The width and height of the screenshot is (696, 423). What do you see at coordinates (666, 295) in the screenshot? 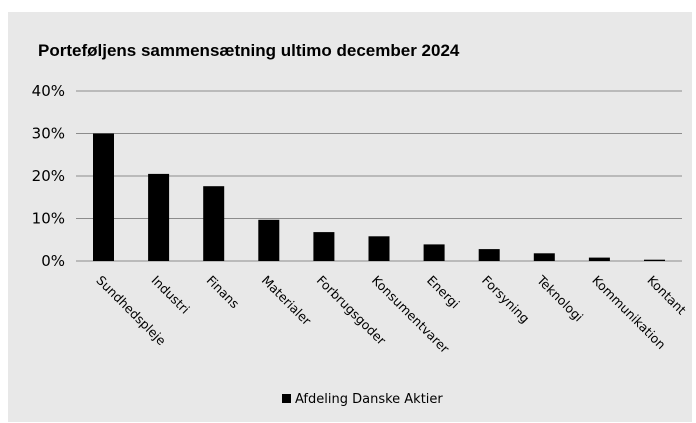
I see `x-category-label: Kontant` at bounding box center [666, 295].